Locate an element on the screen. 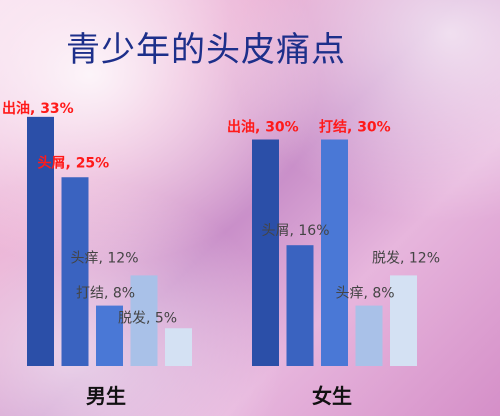 This screenshot has width=500, height=416. chart-title: 青少年的头皮痛点 is located at coordinates (206, 50).